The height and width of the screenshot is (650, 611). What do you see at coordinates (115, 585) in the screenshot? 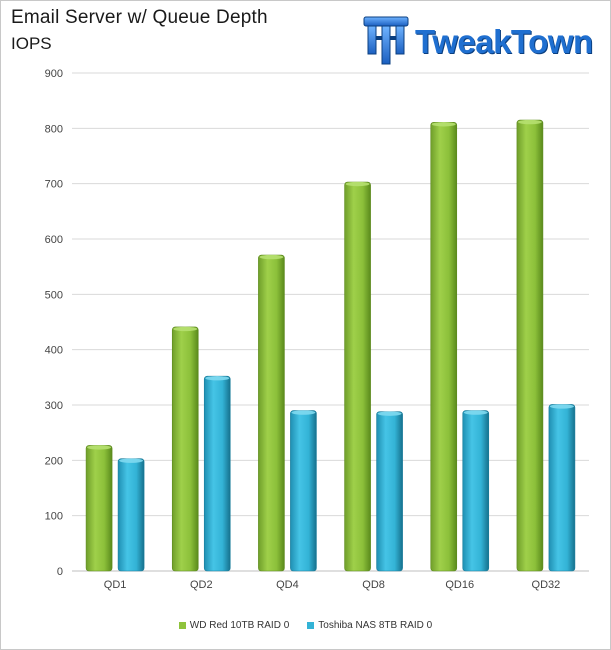
I see `x-tick-label: QD1` at bounding box center [115, 585].